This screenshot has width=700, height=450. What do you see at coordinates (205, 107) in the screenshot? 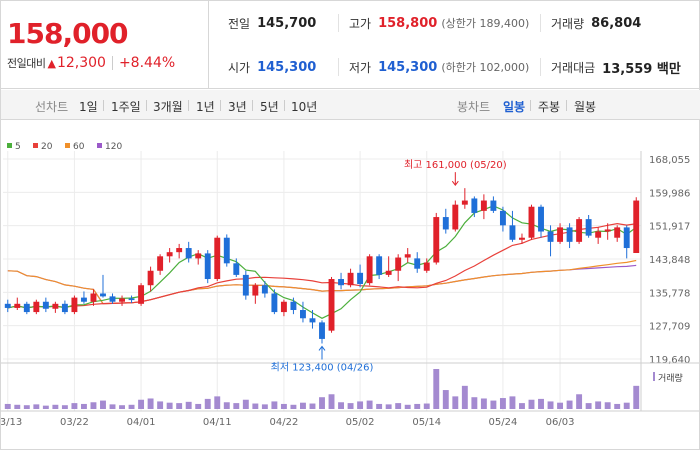
I see `tab-1year: 1년` at bounding box center [205, 107].